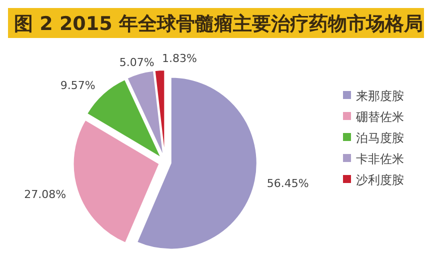  Describe the element at coordinates (218, 24) in the screenshot. I see `chart-title: 图 2 2015 年全球骨髓瘤主要治疗药物市场格局` at that location.